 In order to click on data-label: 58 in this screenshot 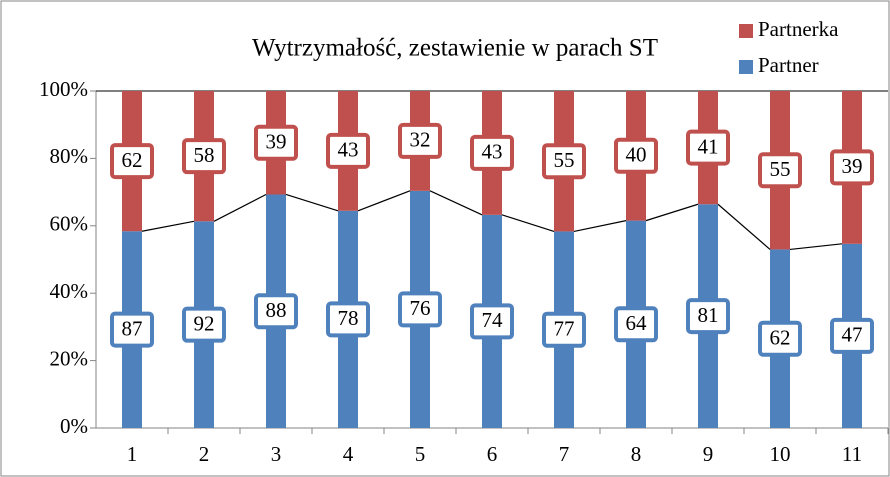, I will do `click(204, 155)`.